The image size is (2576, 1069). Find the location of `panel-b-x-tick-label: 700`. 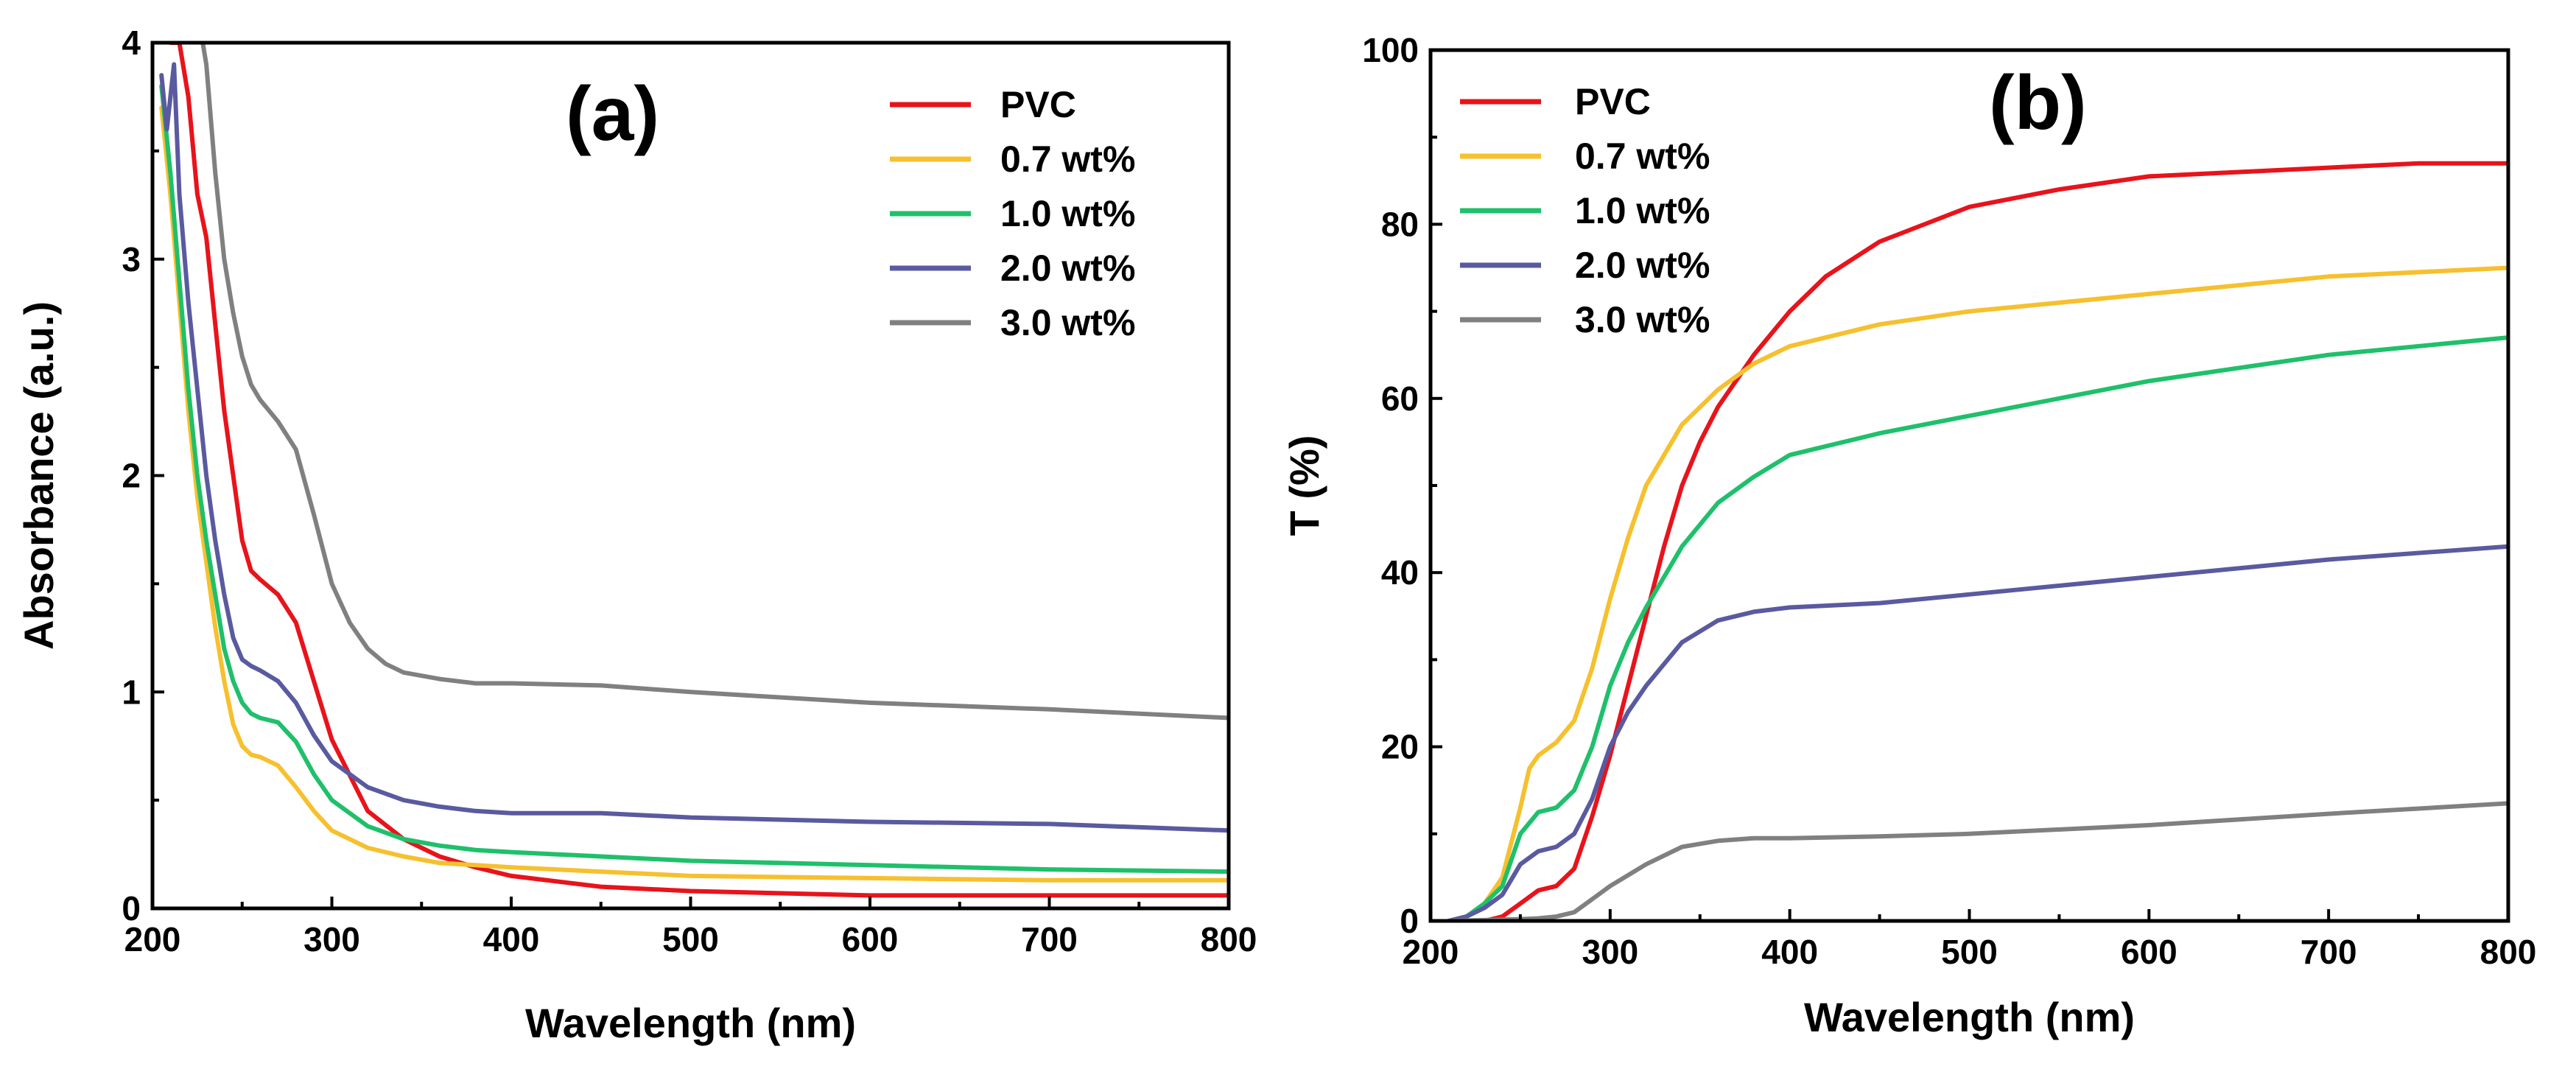

panel-b-x-tick-label: 700 is located at coordinates (2328, 952).